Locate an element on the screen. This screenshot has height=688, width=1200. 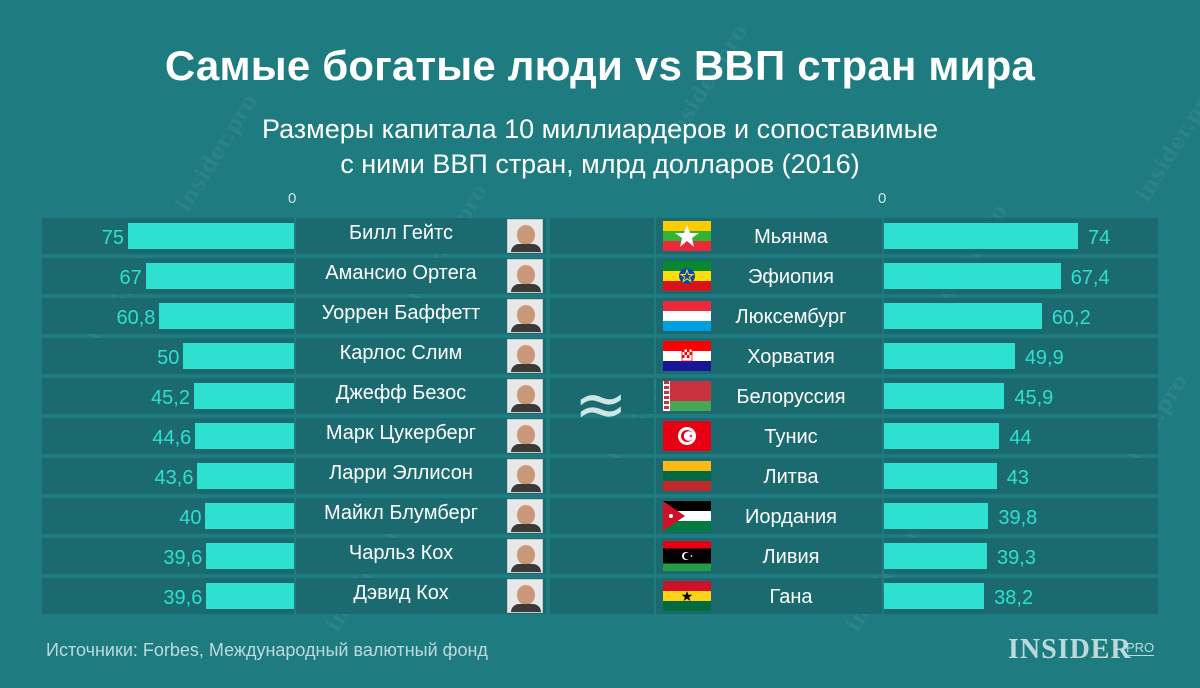
country-name: Тунис is located at coordinates (791, 437).